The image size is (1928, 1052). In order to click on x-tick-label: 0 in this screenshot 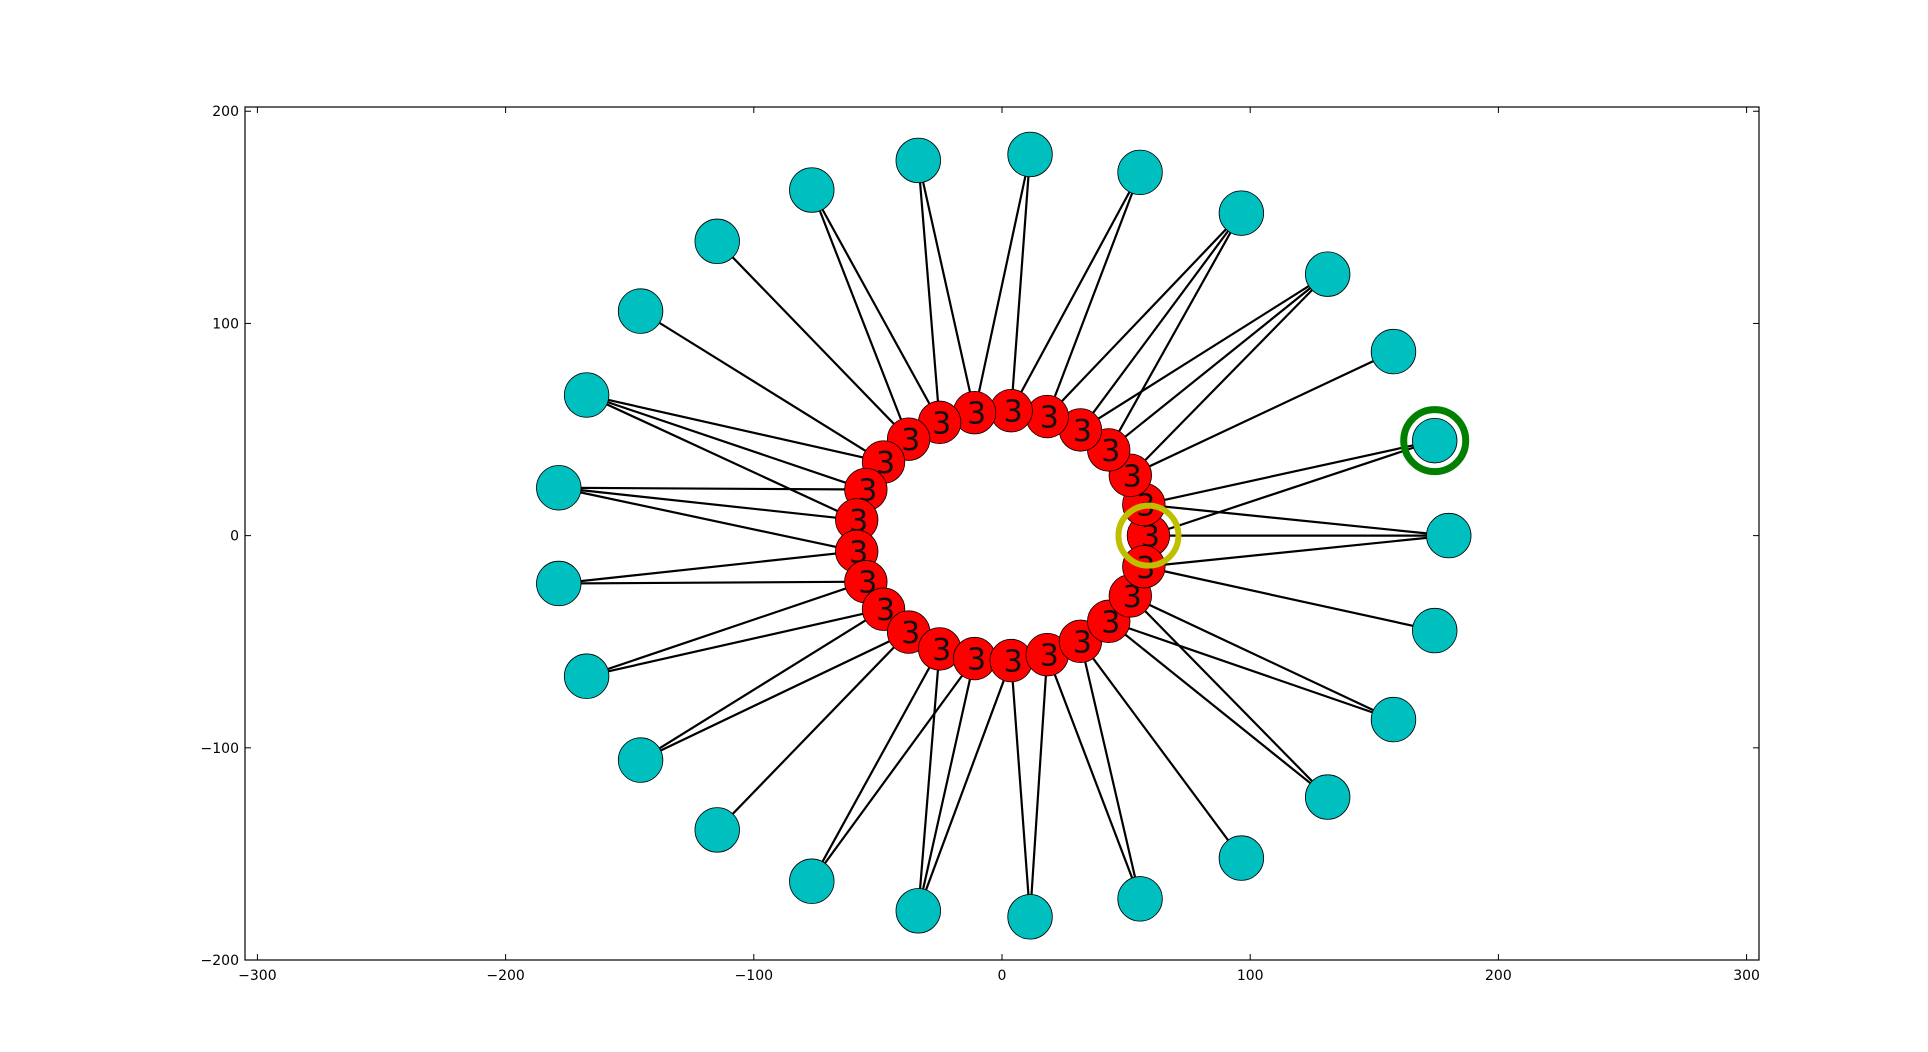, I will do `click(1002, 976)`.